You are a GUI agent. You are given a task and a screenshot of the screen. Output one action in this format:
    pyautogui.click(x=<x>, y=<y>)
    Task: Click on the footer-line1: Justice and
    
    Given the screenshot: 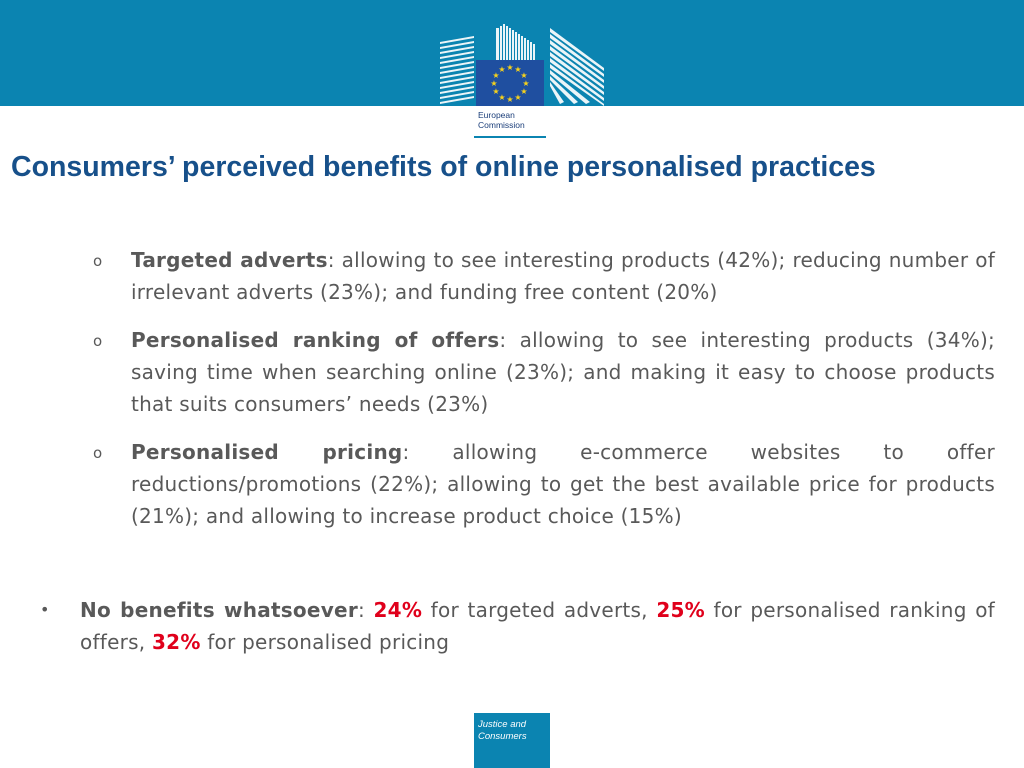 What is the action you would take?
    pyautogui.click(x=502, y=724)
    